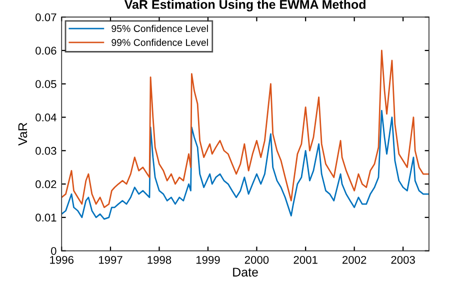 Image resolution: width=474 pixels, height=285 pixels. What do you see at coordinates (46, 84) in the screenshot?
I see `y-tick-label: 0.05` at bounding box center [46, 84].